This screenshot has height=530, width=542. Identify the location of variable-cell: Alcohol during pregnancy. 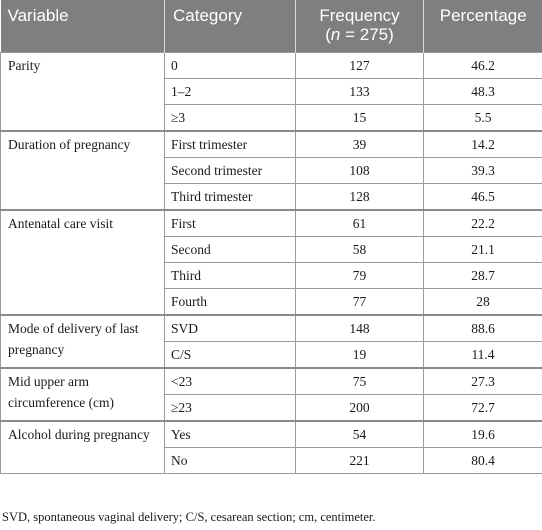
(82, 447).